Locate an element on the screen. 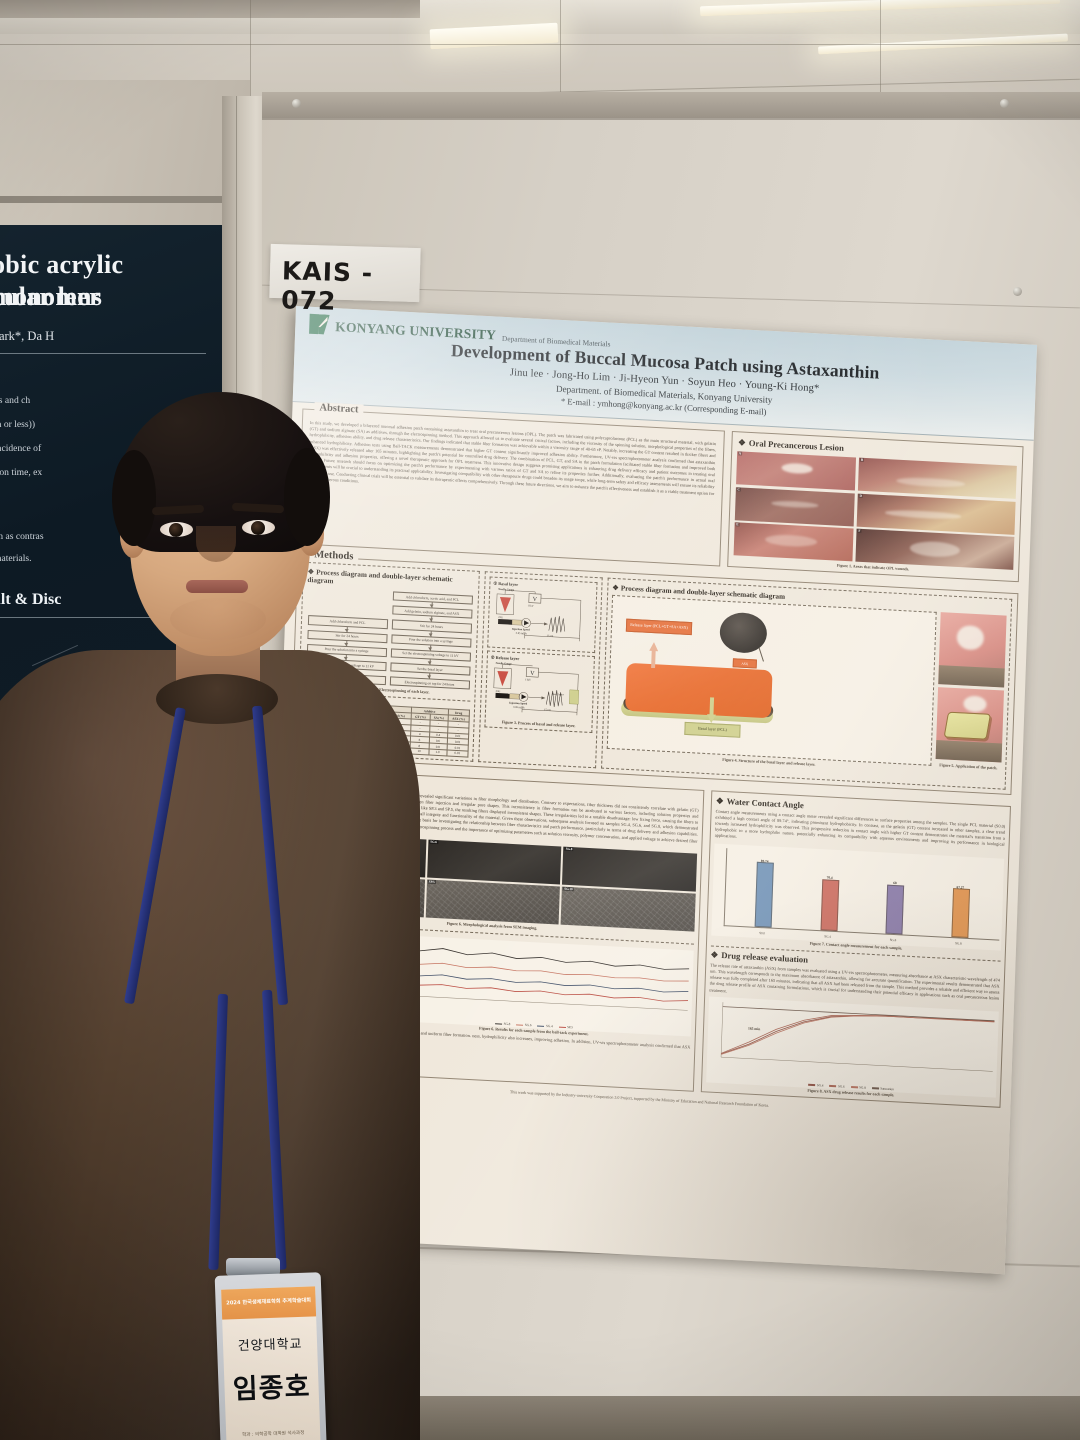 The image size is (1080, 1440). presenter-nose is located at coordinates (216, 544).